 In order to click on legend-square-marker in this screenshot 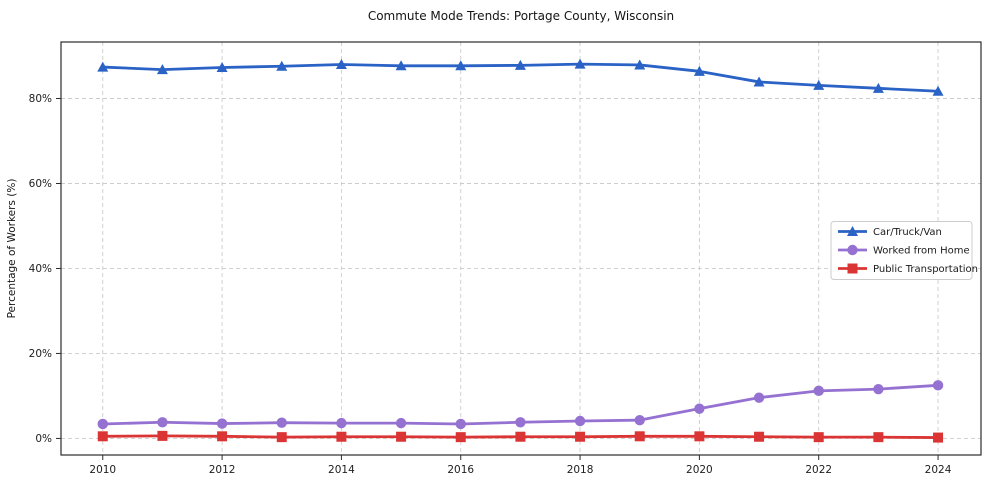, I will do `click(852, 268)`.